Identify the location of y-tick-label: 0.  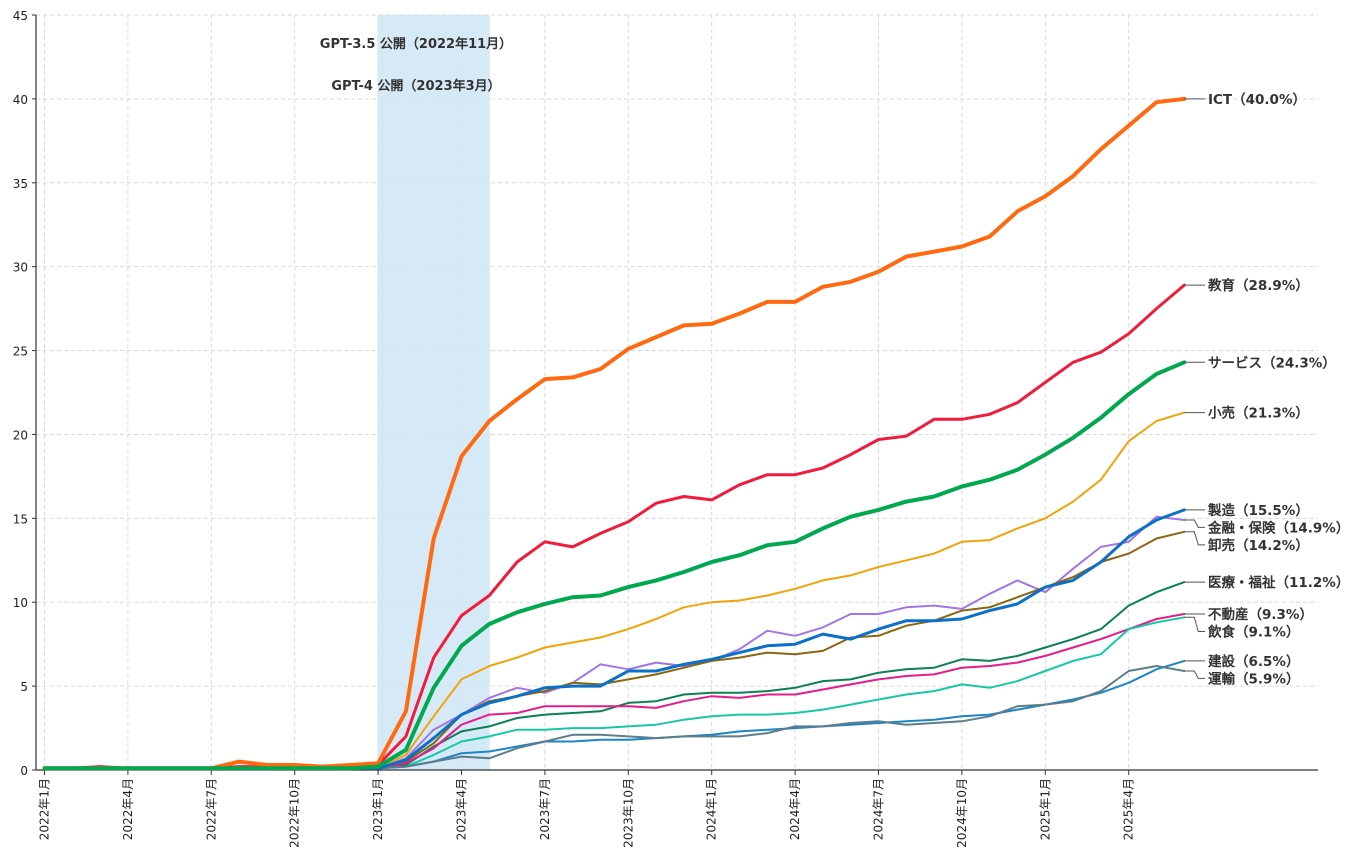
(24, 771).